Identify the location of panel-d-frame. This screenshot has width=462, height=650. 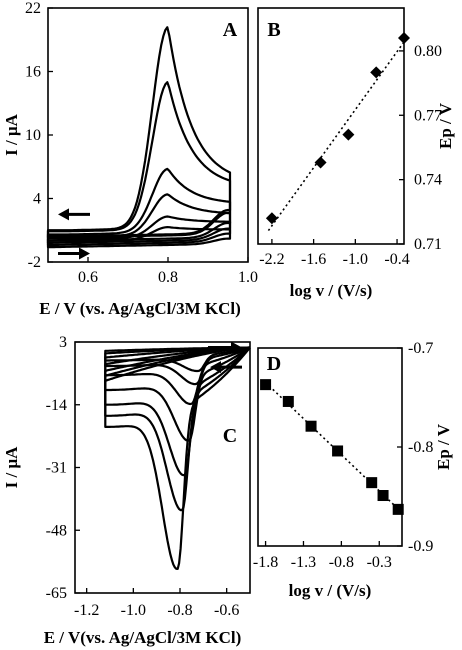
(330, 447).